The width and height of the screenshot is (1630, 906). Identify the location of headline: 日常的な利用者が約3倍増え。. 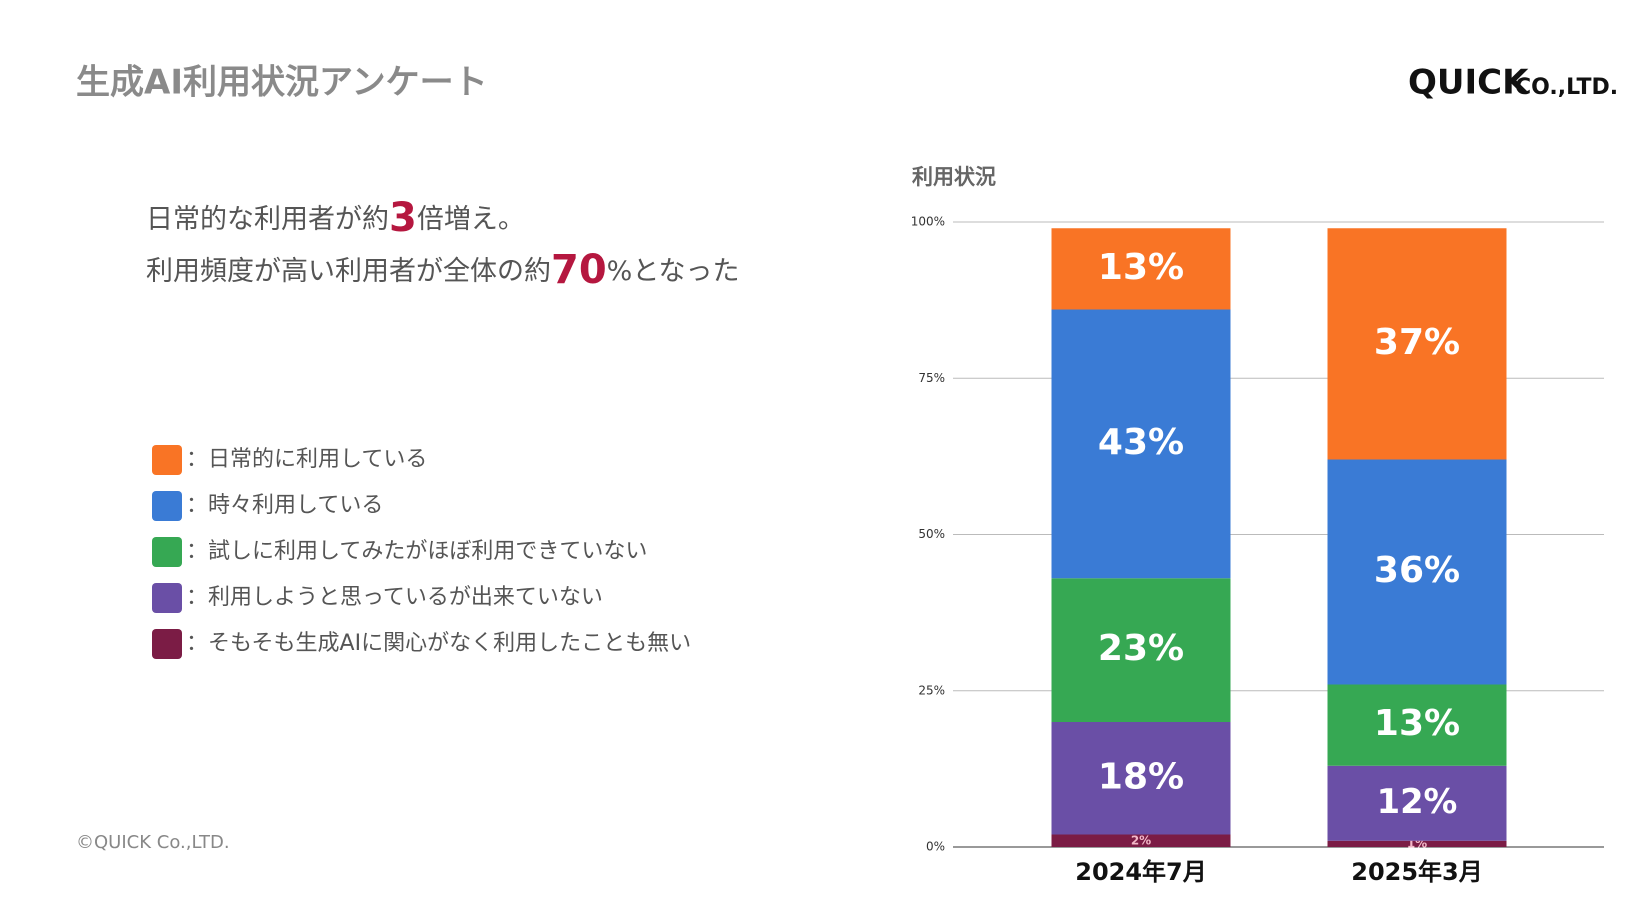
(335, 218).